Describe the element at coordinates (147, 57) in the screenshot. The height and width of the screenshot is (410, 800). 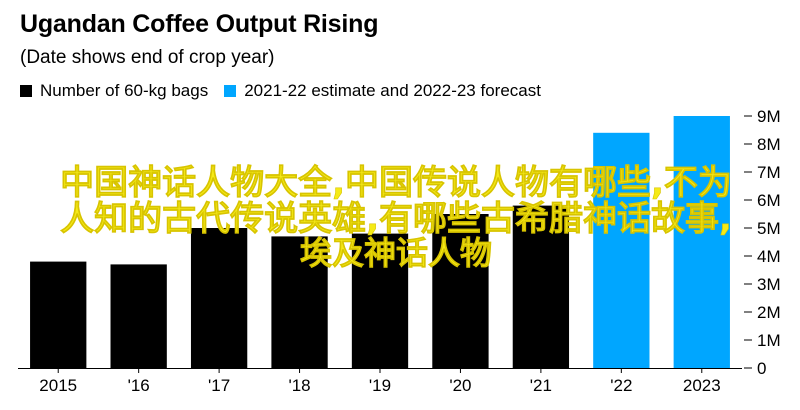
I see `chart-subtitle: (Date shows end of crop year)` at that location.